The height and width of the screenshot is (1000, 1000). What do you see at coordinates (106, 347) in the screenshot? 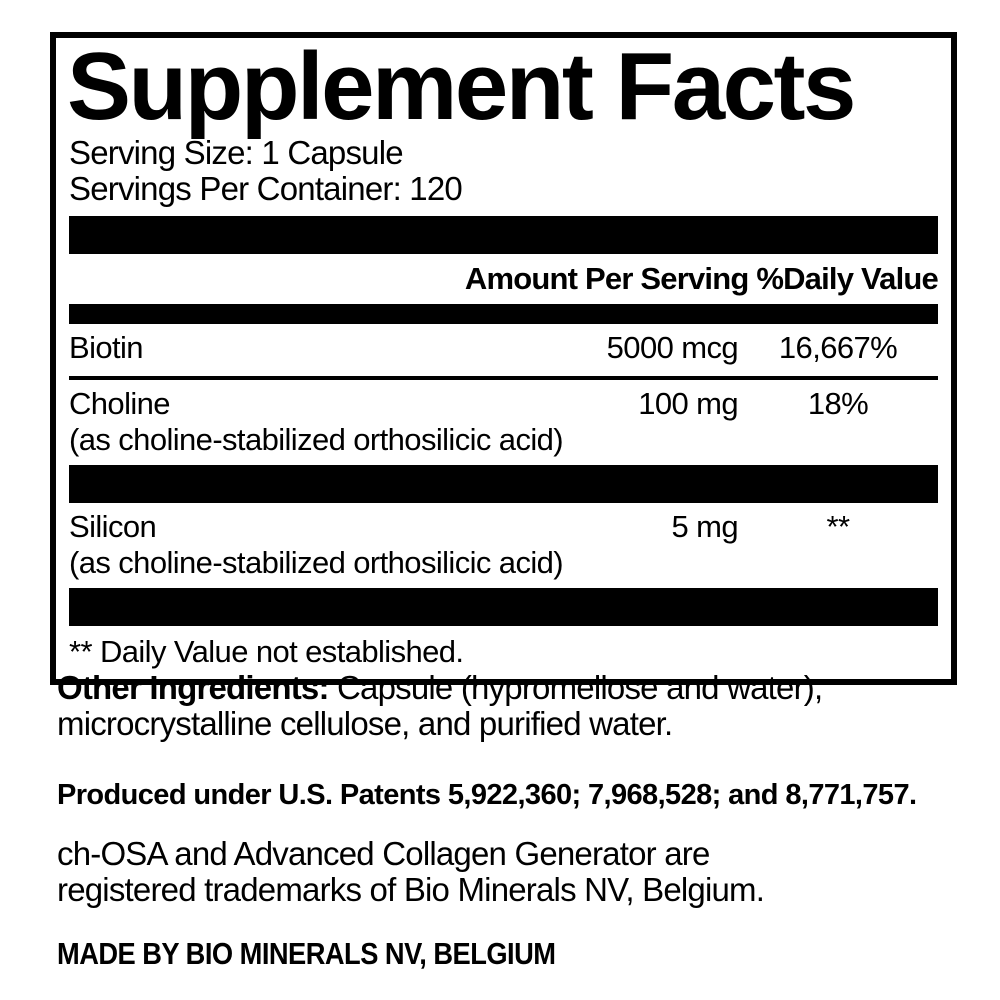
I see `nutrient-name: Biotin` at bounding box center [106, 347].